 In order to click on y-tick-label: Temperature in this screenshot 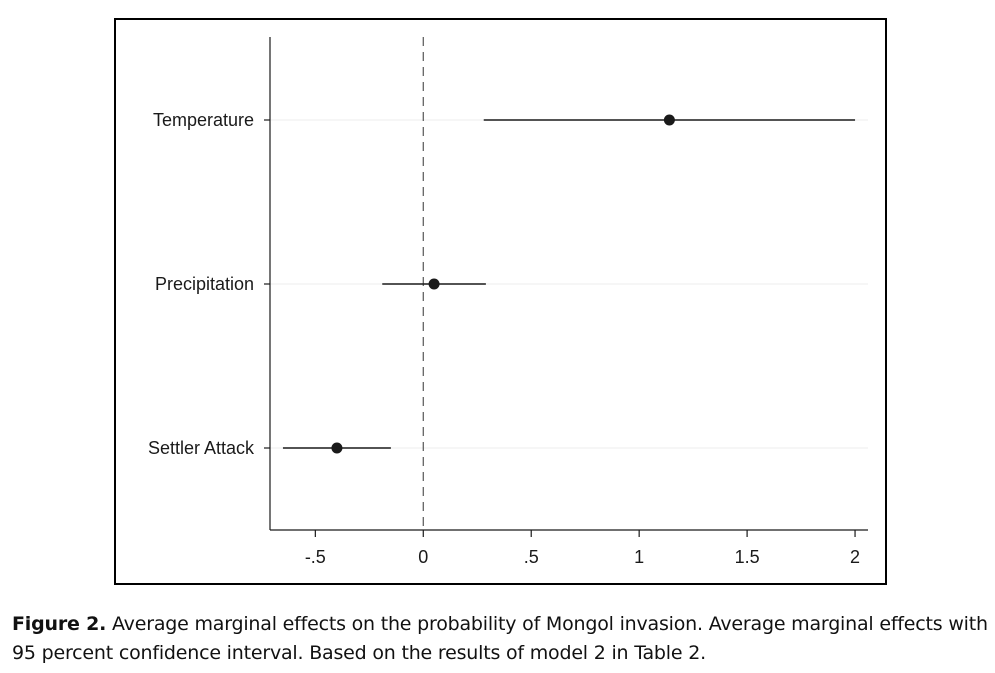, I will do `click(203, 120)`.